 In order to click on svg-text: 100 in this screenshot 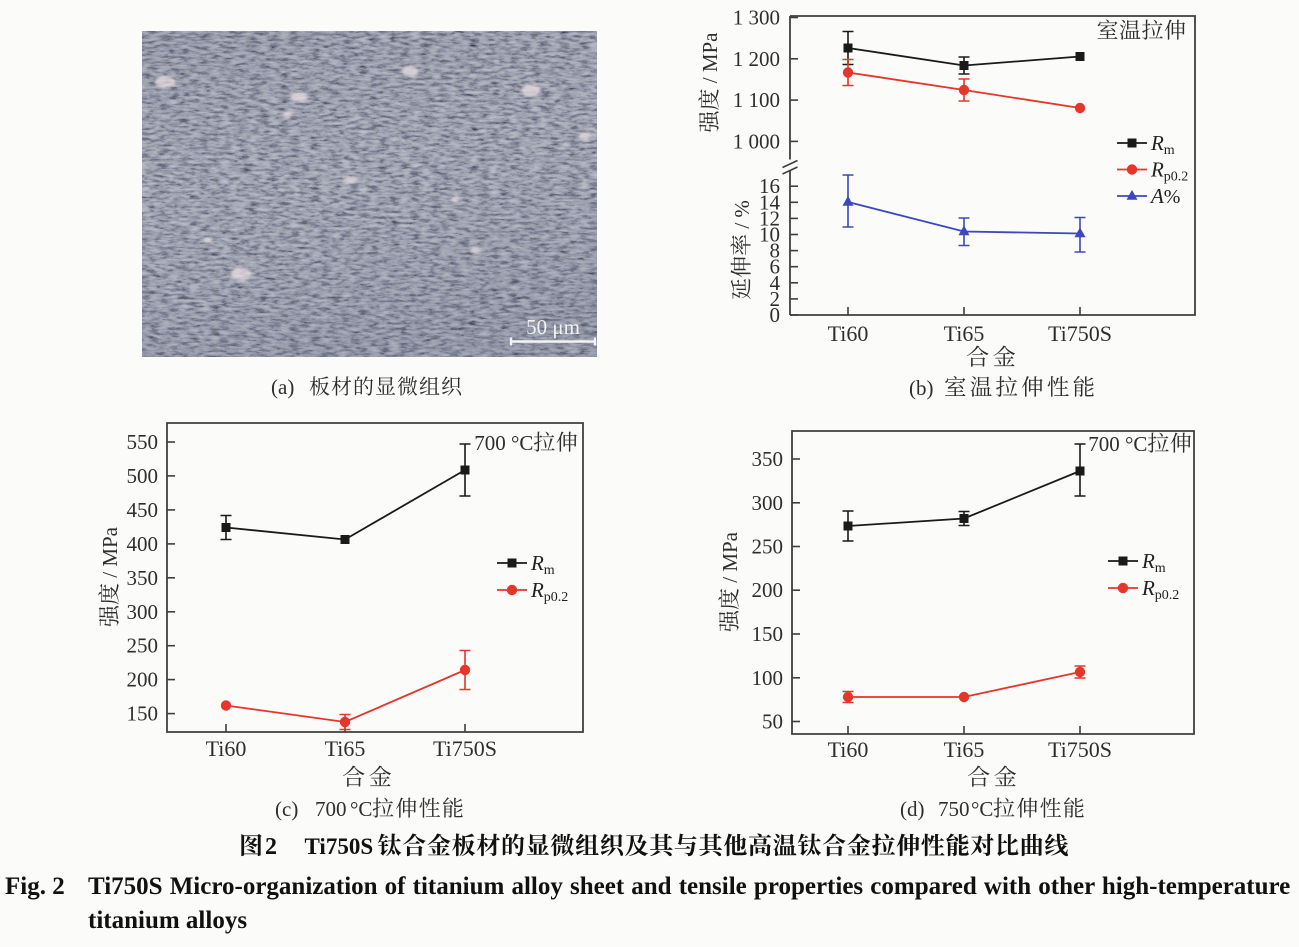, I will do `click(768, 678)`.